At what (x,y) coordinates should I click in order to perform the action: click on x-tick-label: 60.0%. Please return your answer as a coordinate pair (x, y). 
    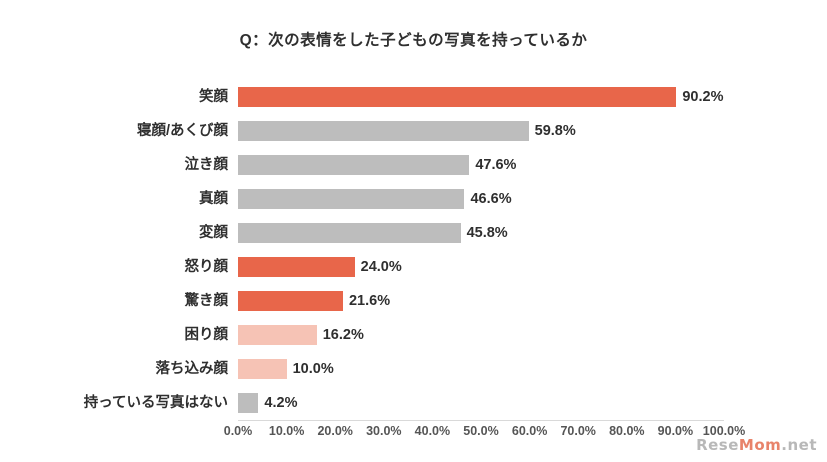
    Looking at the image, I should click on (529, 431).